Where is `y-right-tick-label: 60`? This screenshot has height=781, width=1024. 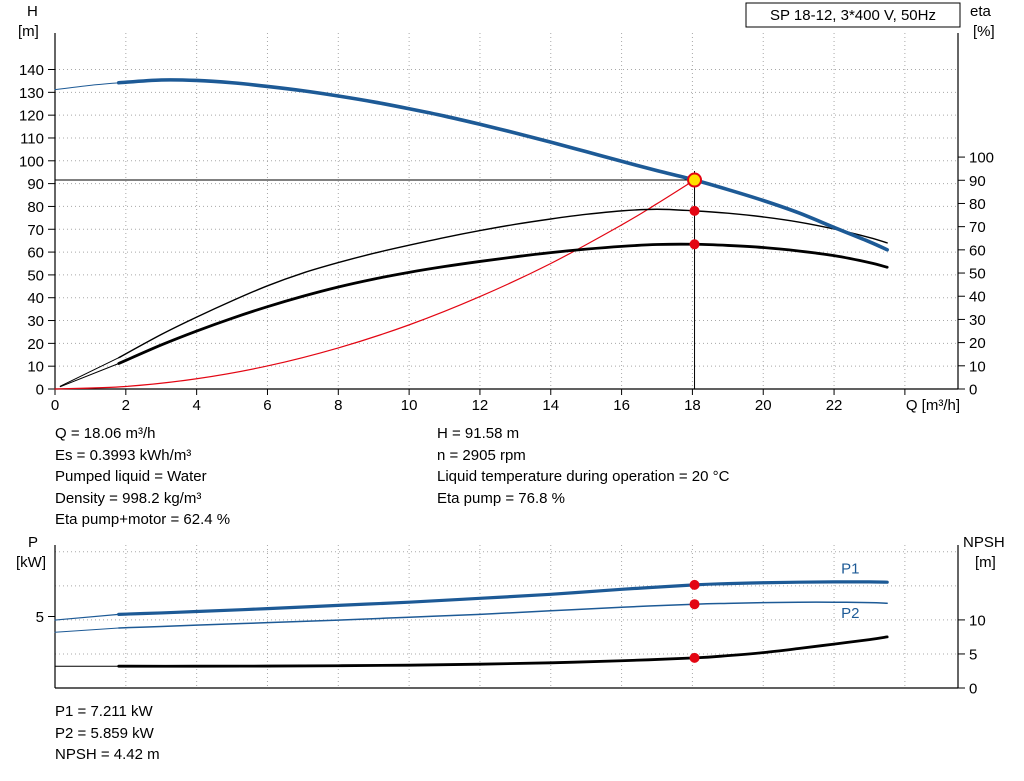
y-right-tick-label: 60 is located at coordinates (977, 250).